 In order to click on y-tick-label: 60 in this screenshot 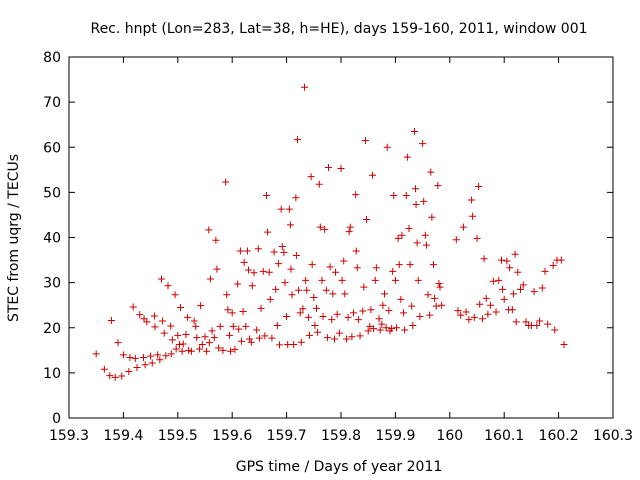, I will do `click(52, 148)`.